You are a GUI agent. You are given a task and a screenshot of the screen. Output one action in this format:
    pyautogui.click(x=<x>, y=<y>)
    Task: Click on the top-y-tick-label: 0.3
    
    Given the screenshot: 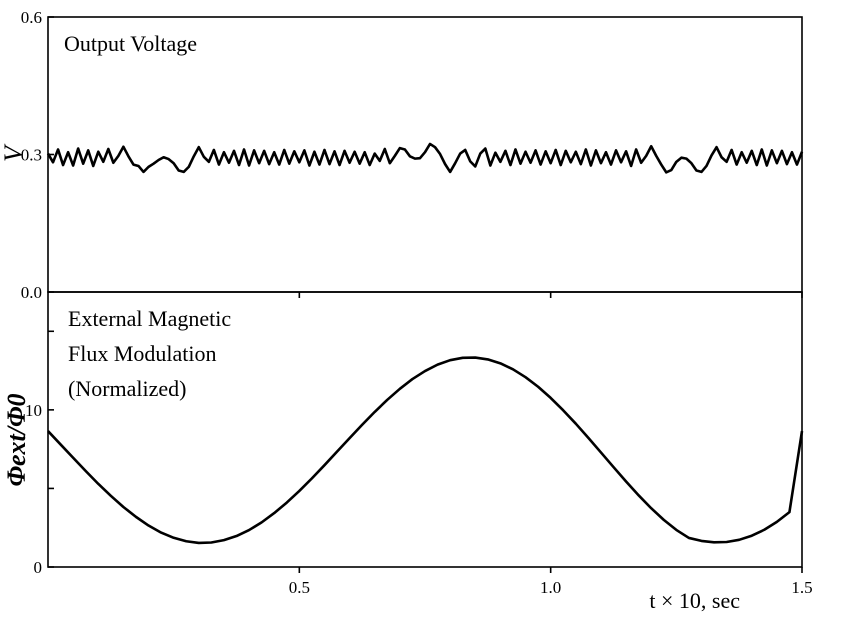 What is the action you would take?
    pyautogui.click(x=31, y=155)
    